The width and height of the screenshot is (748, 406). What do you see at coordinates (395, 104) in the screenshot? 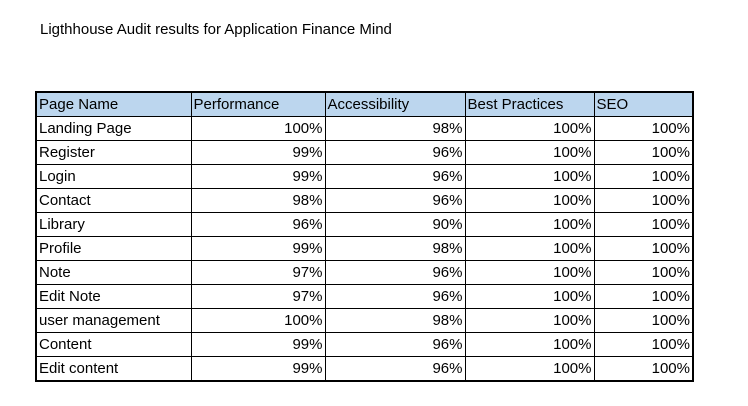
I see `column-header-accessibility: Accessibility` at bounding box center [395, 104].